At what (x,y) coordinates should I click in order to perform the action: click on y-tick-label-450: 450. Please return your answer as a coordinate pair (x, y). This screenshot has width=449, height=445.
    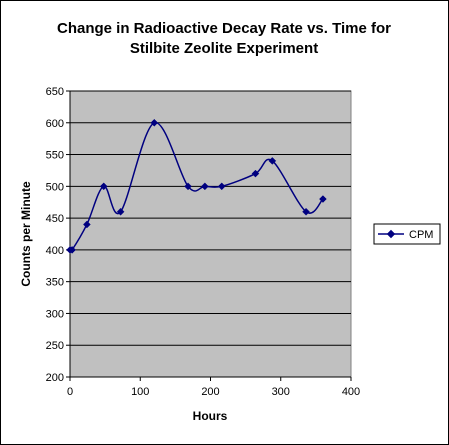
    Looking at the image, I should click on (55, 219).